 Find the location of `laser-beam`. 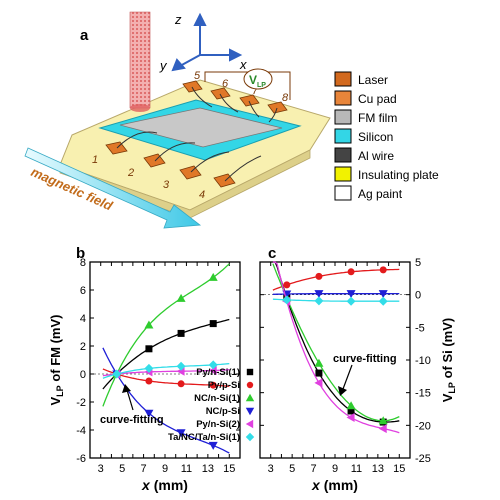

laser-beam is located at coordinates (140, 60).